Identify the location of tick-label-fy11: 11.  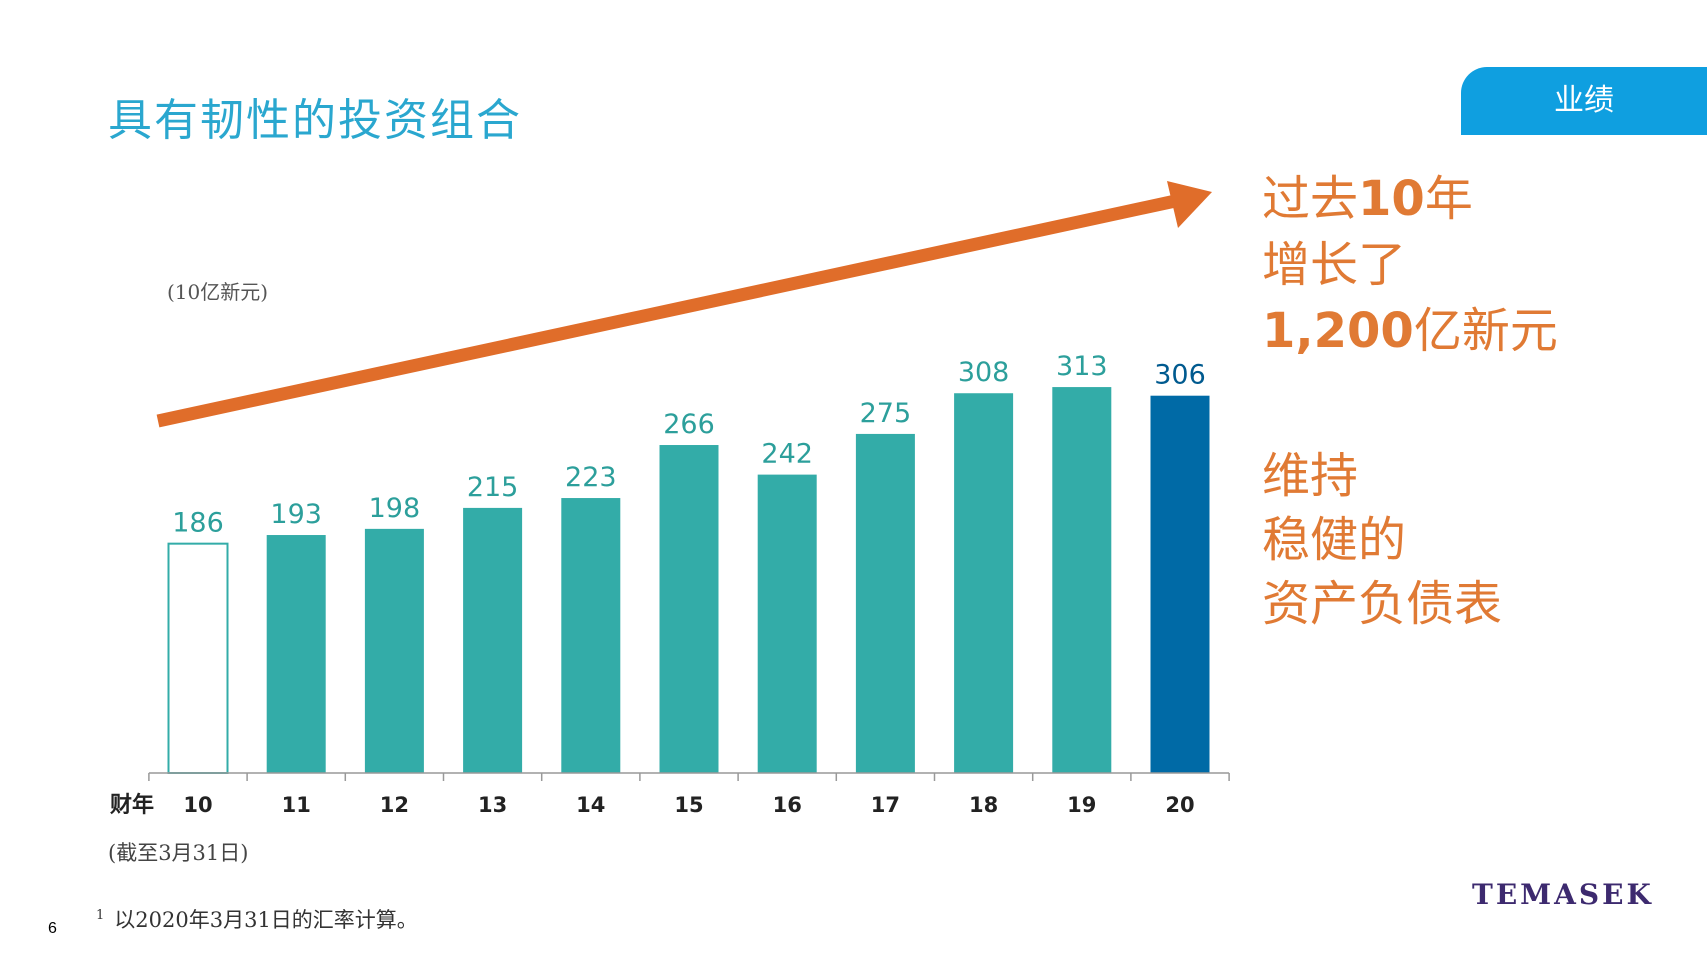
(296, 805).